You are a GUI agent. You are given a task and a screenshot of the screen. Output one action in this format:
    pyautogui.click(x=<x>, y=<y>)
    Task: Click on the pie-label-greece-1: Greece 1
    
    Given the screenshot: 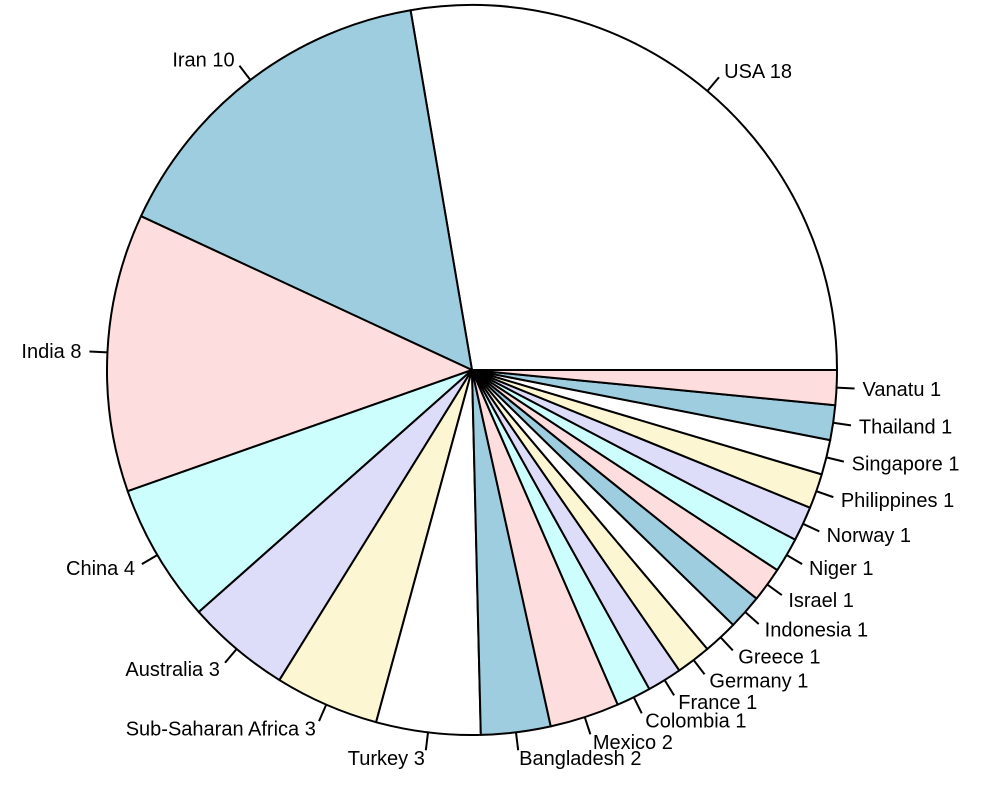 What is the action you would take?
    pyautogui.click(x=779, y=657)
    